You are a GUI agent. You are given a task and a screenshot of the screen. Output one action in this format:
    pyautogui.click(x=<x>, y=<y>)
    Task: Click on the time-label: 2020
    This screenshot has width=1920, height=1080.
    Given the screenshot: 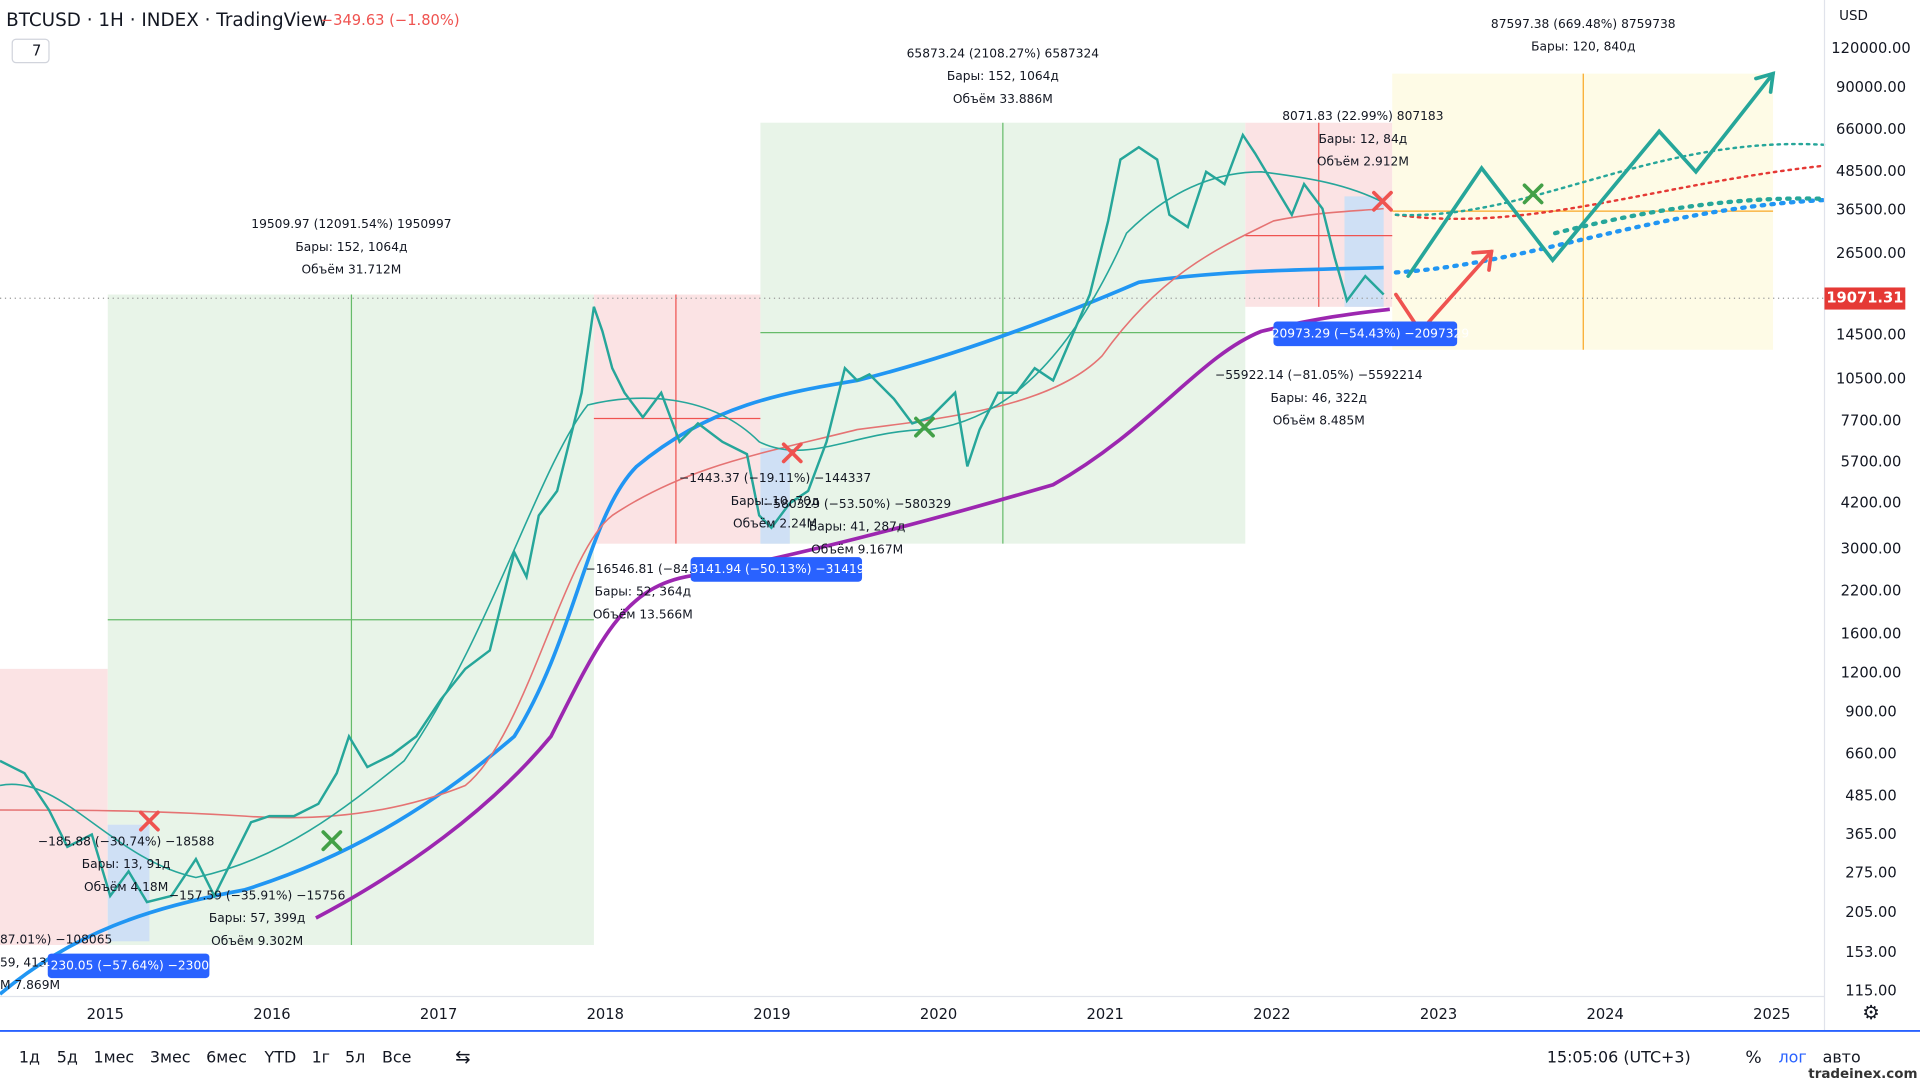 What is the action you would take?
    pyautogui.click(x=938, y=1014)
    